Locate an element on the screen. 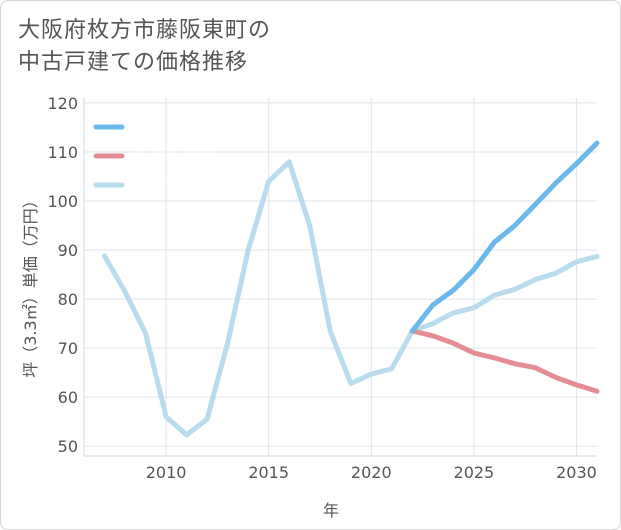 The width and height of the screenshot is (621, 530). y-tick-label: 60 is located at coordinates (68, 397).